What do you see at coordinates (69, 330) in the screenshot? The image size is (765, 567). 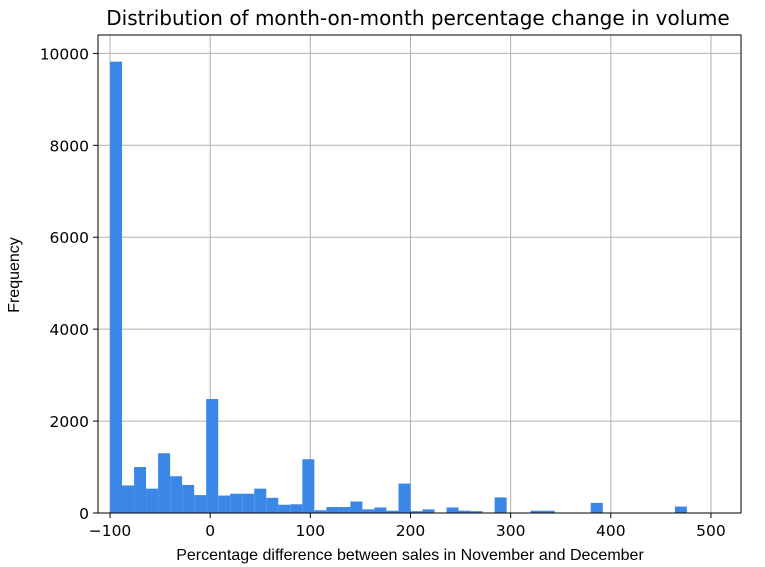 I see `y-tick-label: 4000` at bounding box center [69, 330].